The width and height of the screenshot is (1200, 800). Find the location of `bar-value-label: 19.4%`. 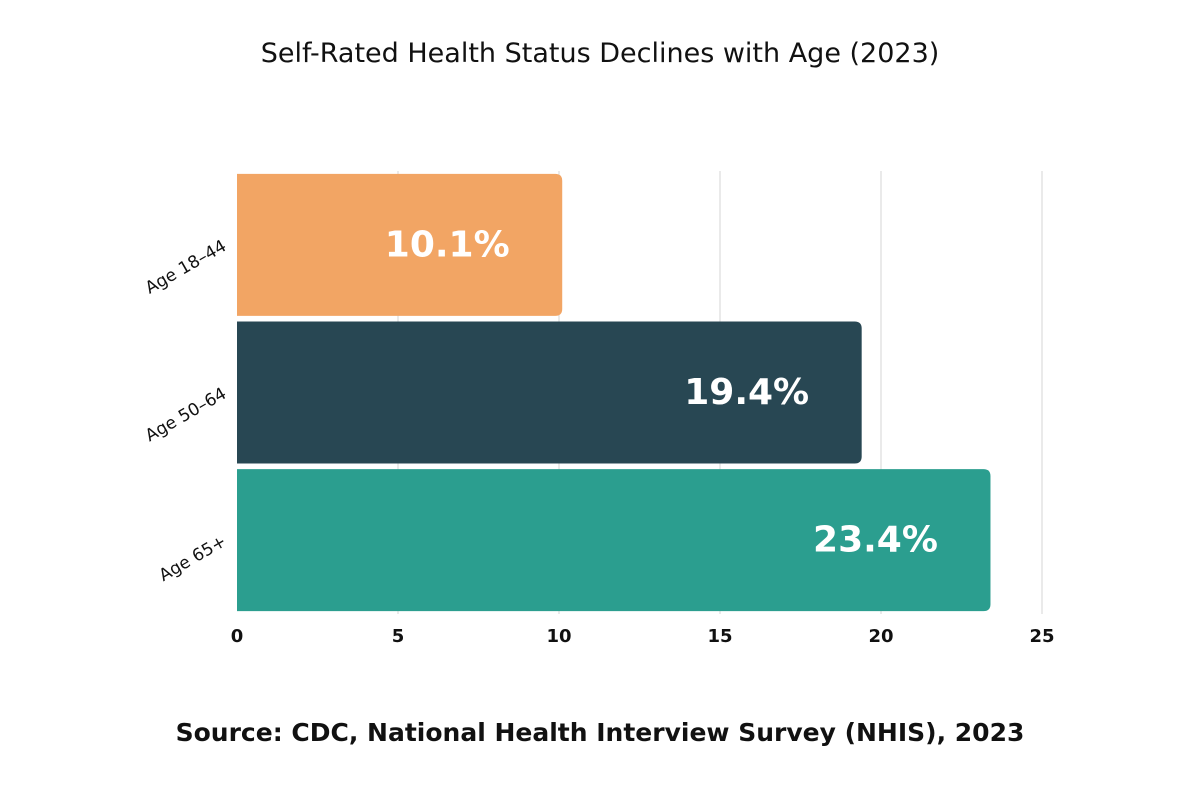

bar-value-label: 19.4% is located at coordinates (746, 392).